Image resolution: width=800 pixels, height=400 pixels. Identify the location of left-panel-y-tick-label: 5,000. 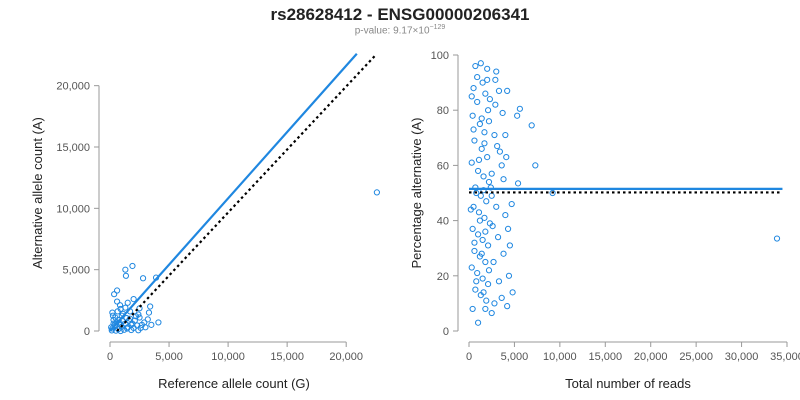
(76, 271).